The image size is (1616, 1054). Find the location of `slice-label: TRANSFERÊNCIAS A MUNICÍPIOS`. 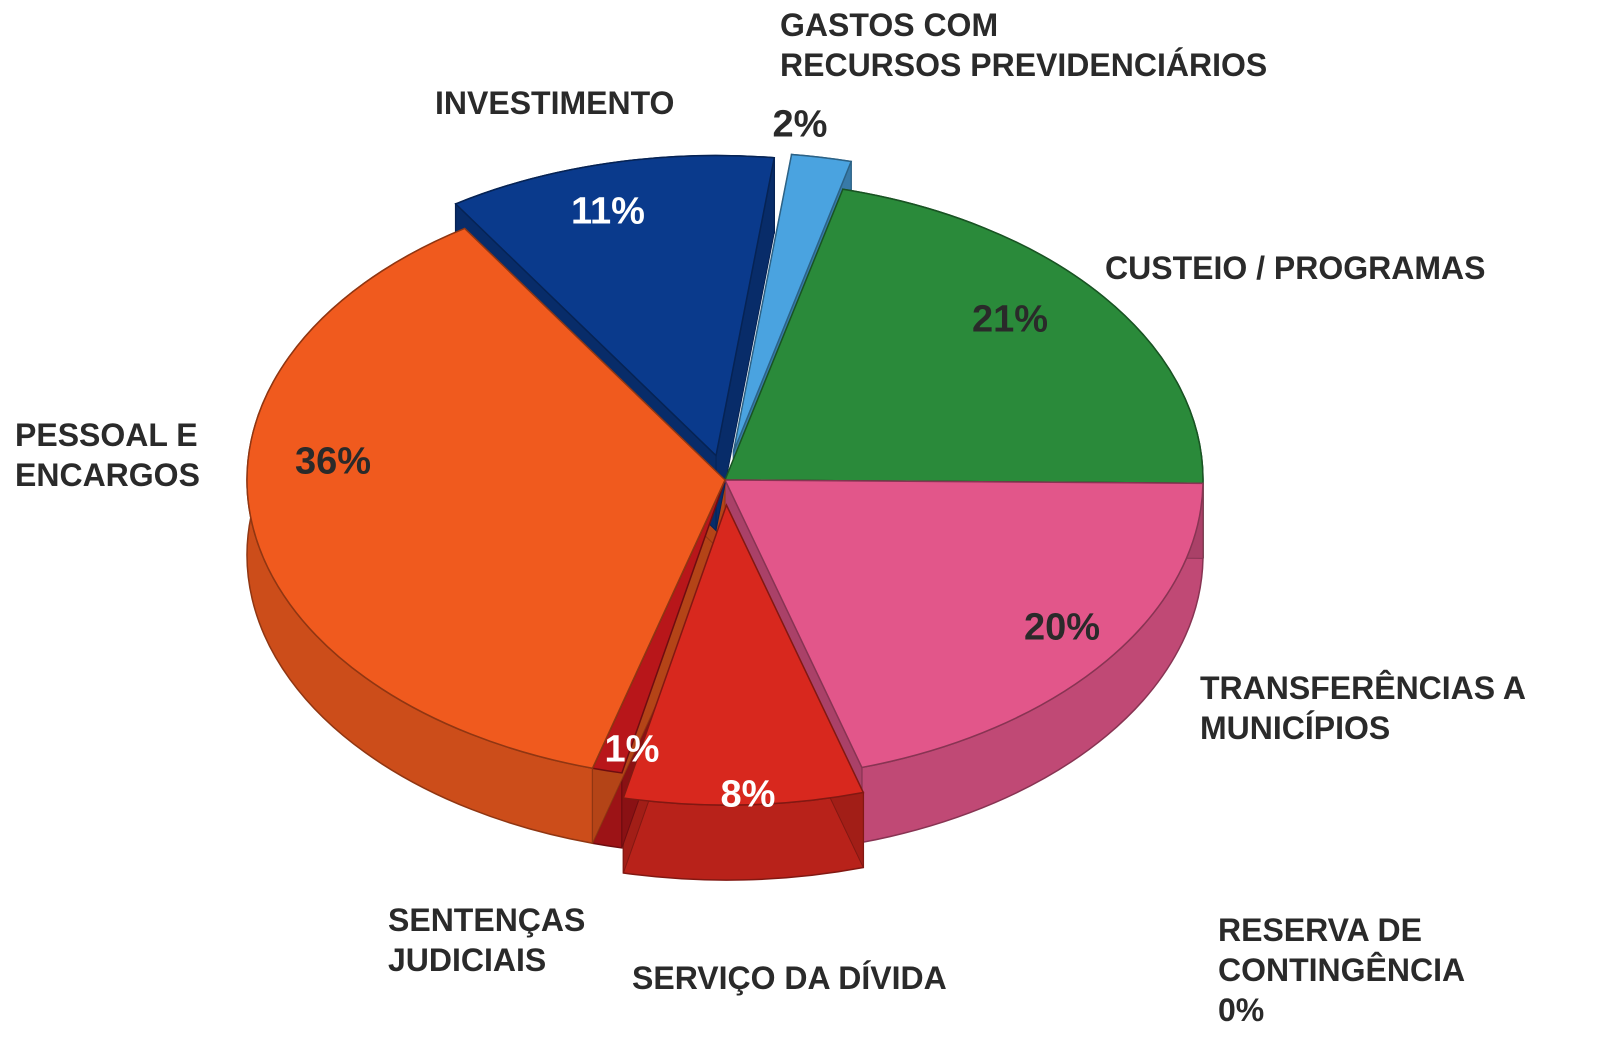

slice-label: TRANSFERÊNCIAS A MUNICÍPIOS is located at coordinates (1363, 708).